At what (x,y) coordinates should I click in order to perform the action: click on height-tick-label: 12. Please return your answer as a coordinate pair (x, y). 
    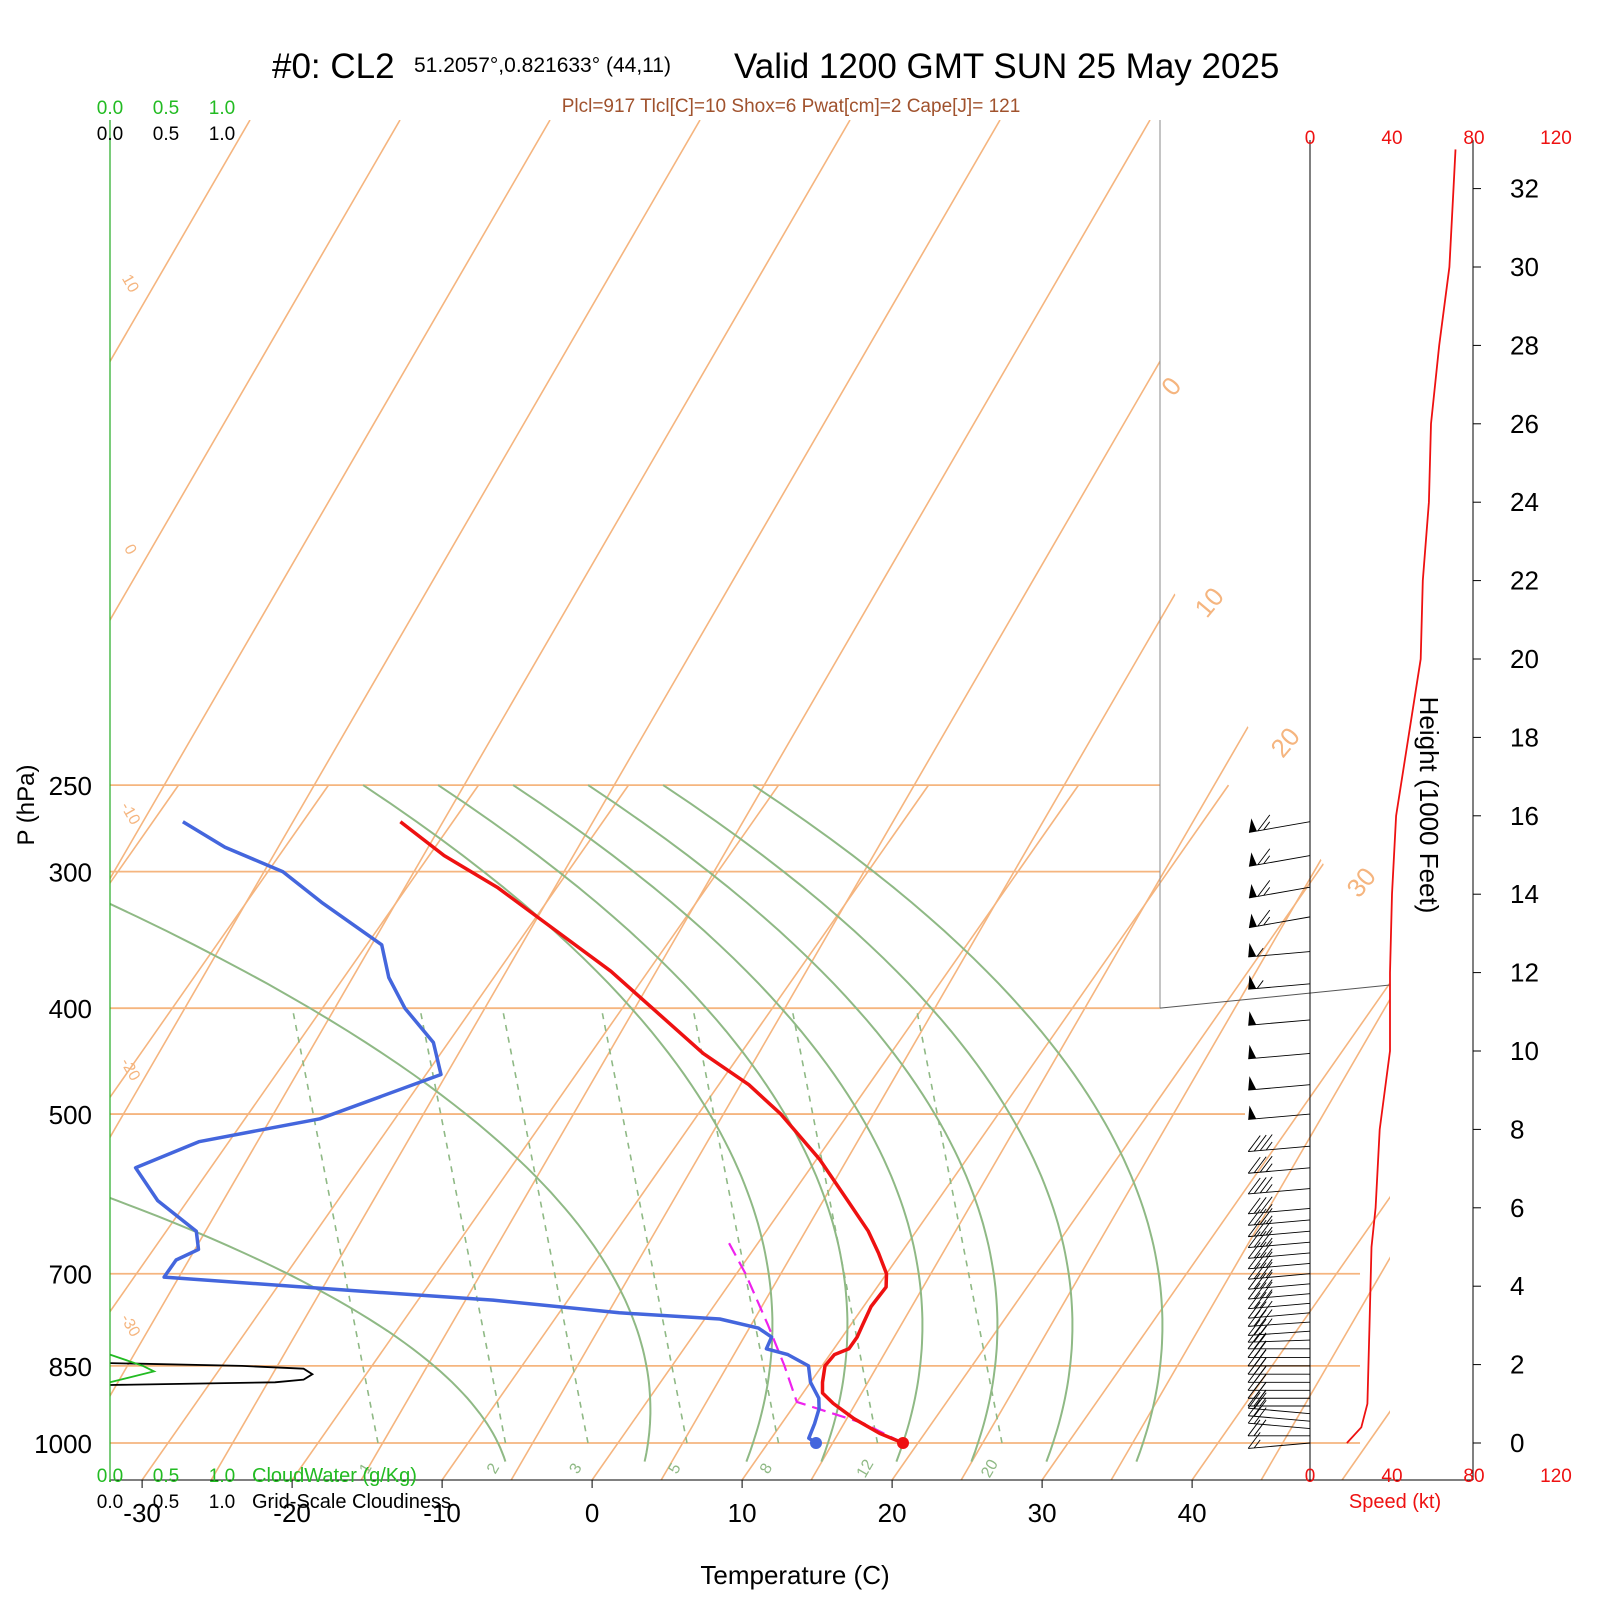
    Looking at the image, I should click on (1524, 973).